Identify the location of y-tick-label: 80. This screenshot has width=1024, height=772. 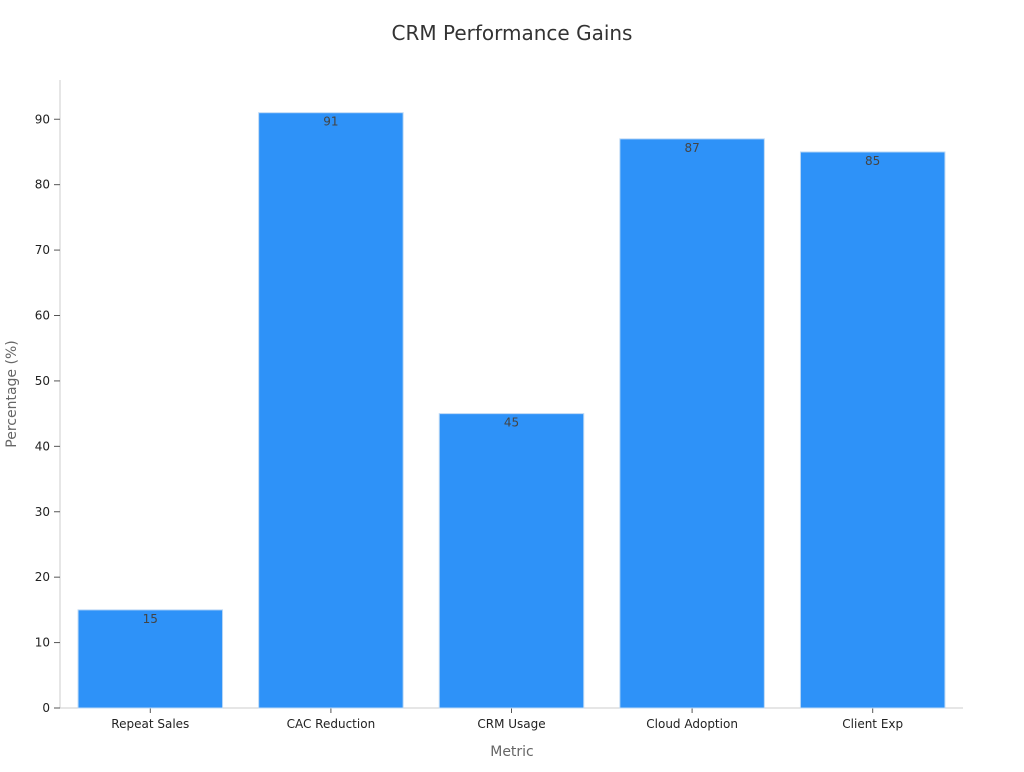
(42, 185).